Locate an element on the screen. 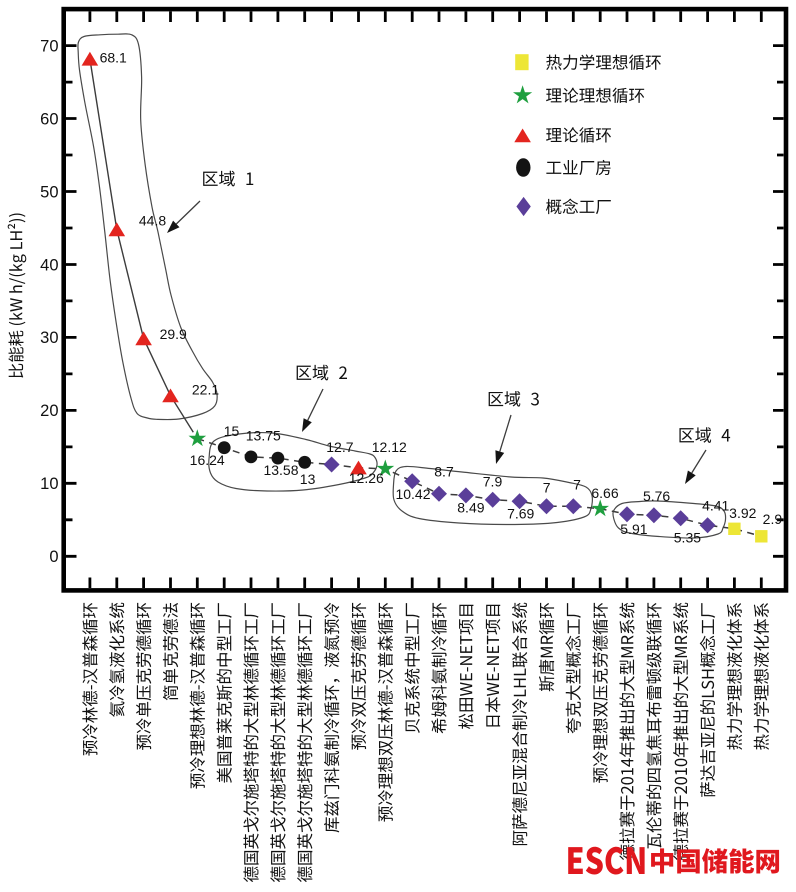 This screenshot has width=796, height=892. svg-text: 15 is located at coordinates (232, 431).